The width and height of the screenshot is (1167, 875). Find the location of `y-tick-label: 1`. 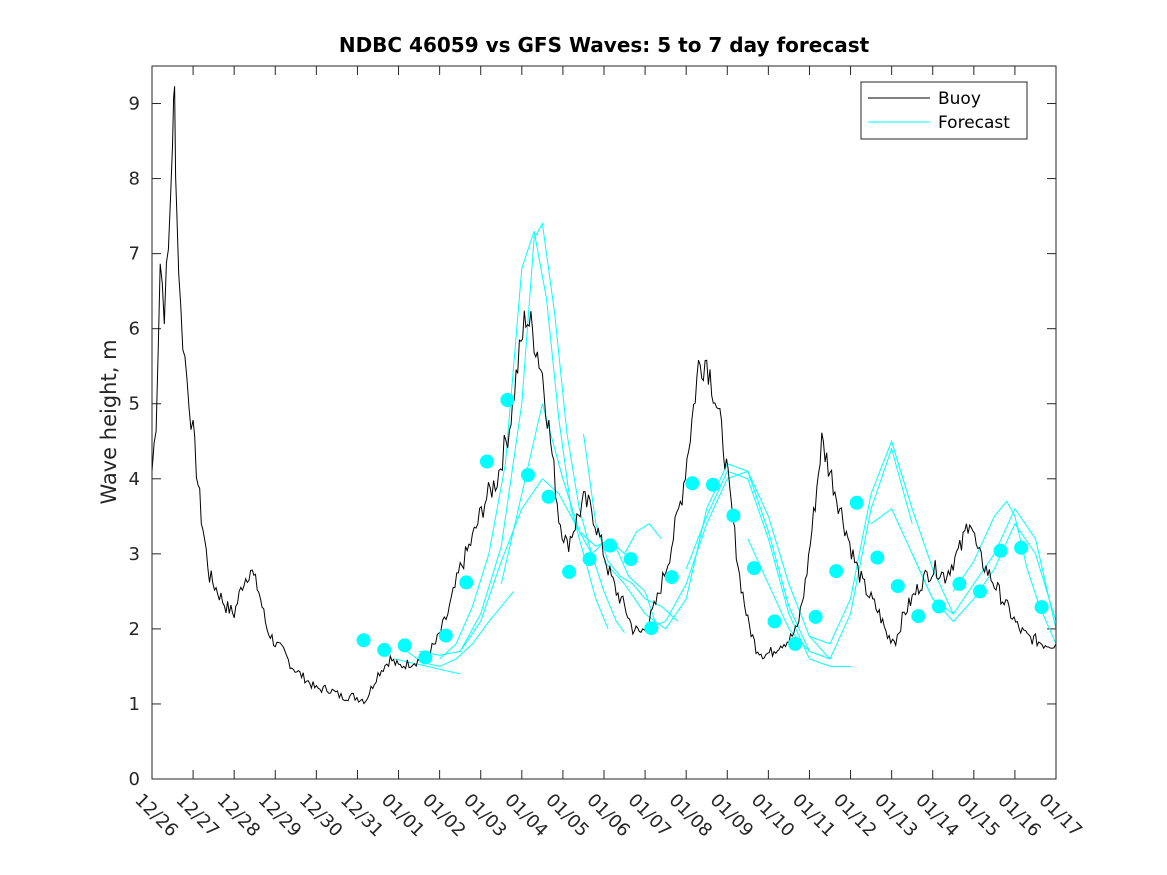

y-tick-label: 1 is located at coordinates (134, 704).